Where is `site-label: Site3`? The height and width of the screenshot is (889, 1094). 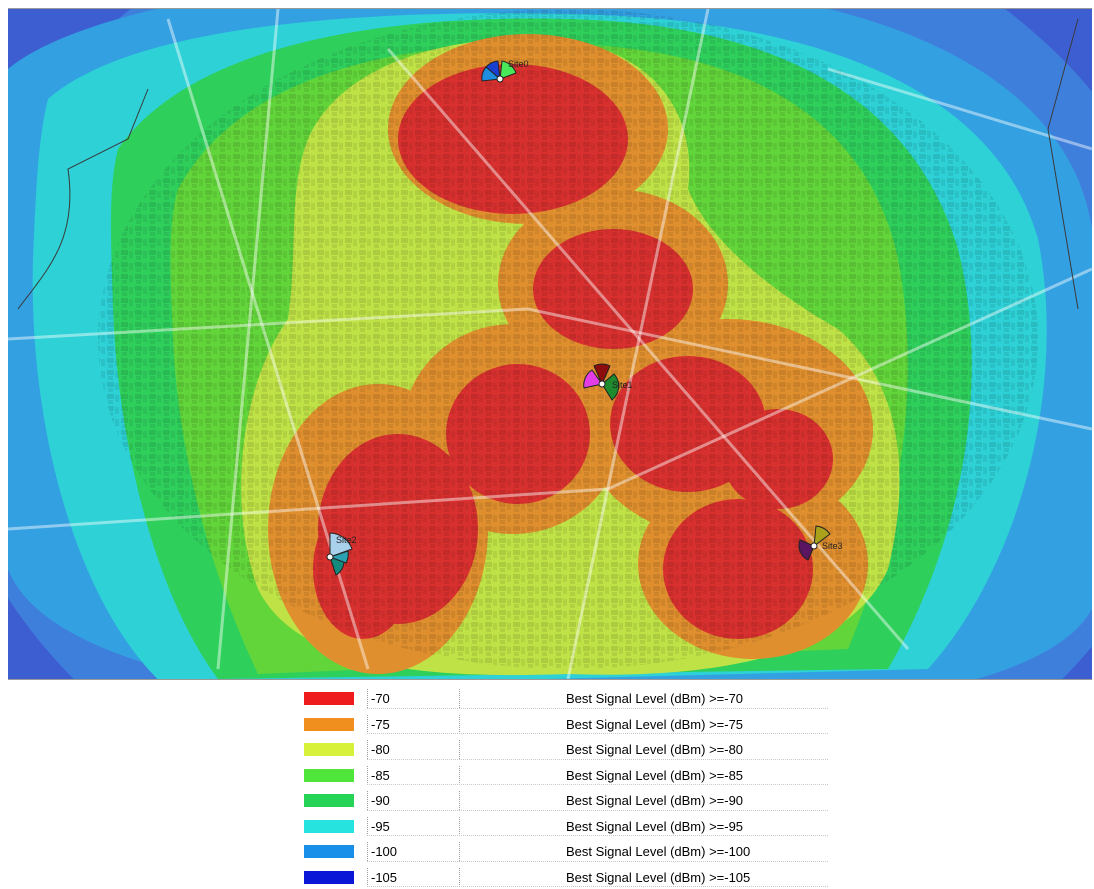 site-label: Site3 is located at coordinates (832, 546).